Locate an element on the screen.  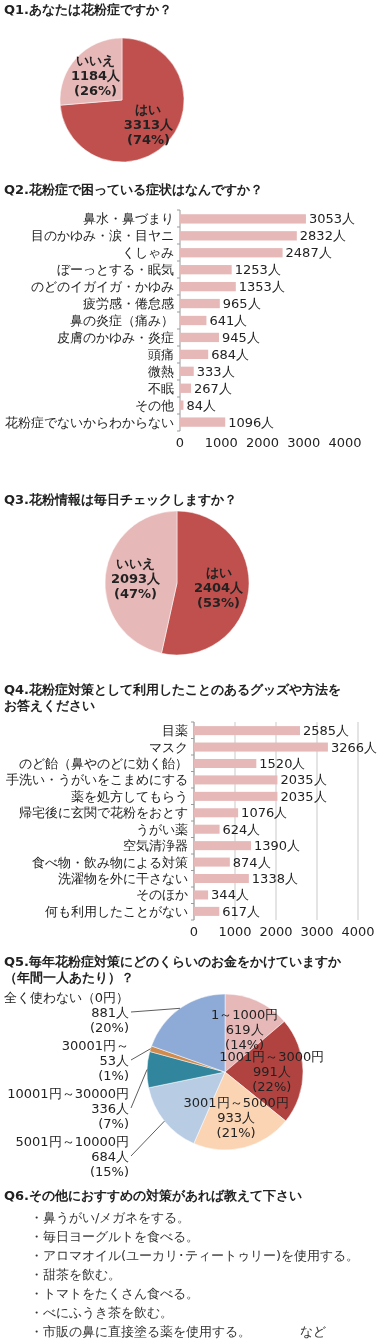
data-label: 933人 (21%) is located at coordinates (236, 1124).